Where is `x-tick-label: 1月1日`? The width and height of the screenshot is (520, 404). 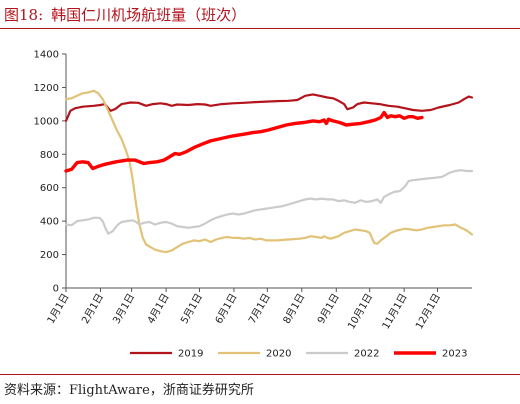
x-tick-label: 1月1日 is located at coordinates (58, 309).